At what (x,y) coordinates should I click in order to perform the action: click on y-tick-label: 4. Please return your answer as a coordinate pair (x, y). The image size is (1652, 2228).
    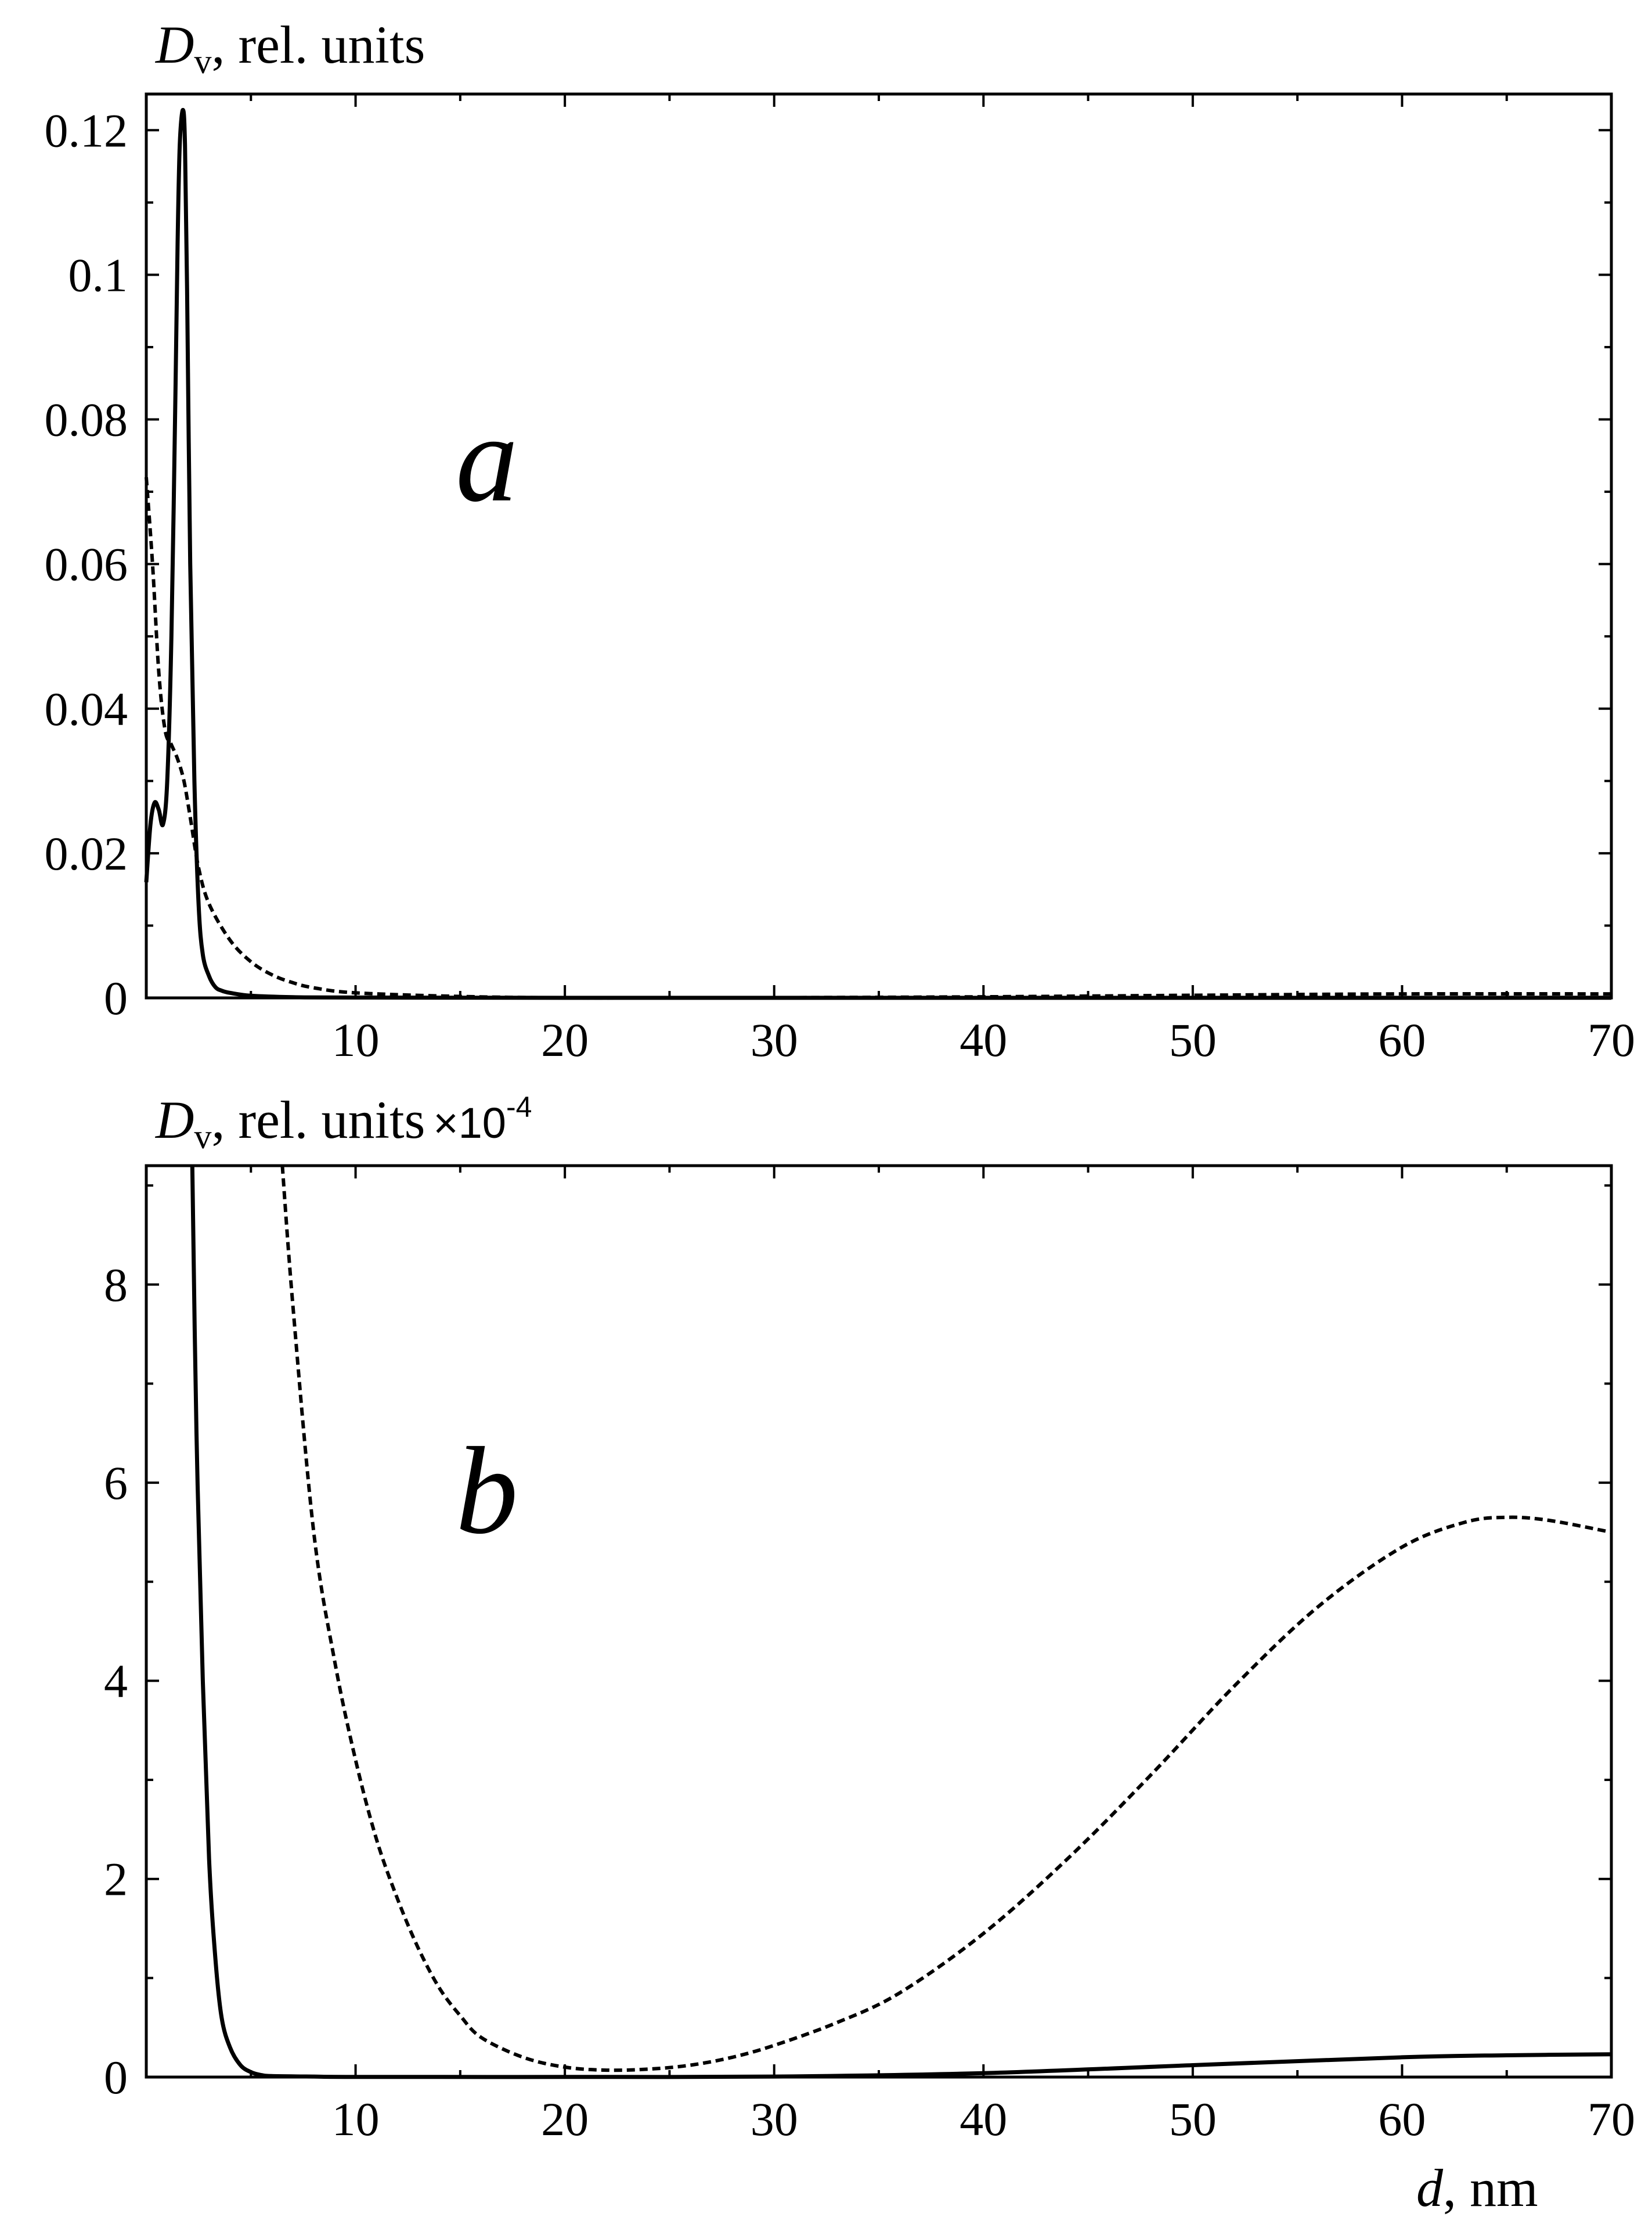
    Looking at the image, I should click on (116, 1680).